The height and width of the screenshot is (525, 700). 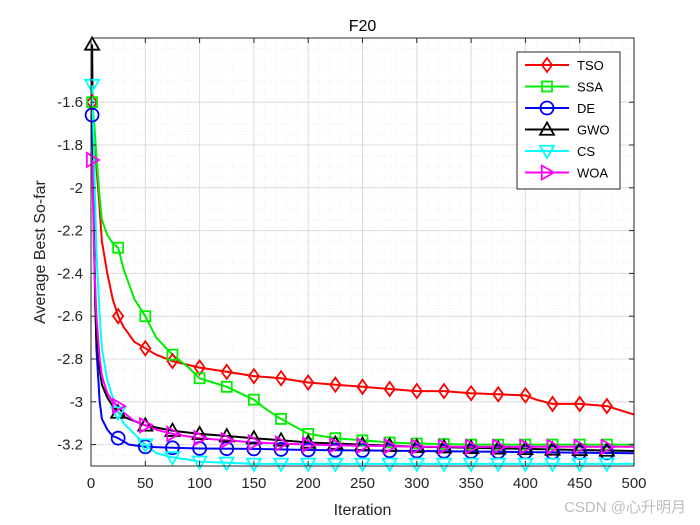 I want to click on x-tick-label: 250, so click(x=362, y=483).